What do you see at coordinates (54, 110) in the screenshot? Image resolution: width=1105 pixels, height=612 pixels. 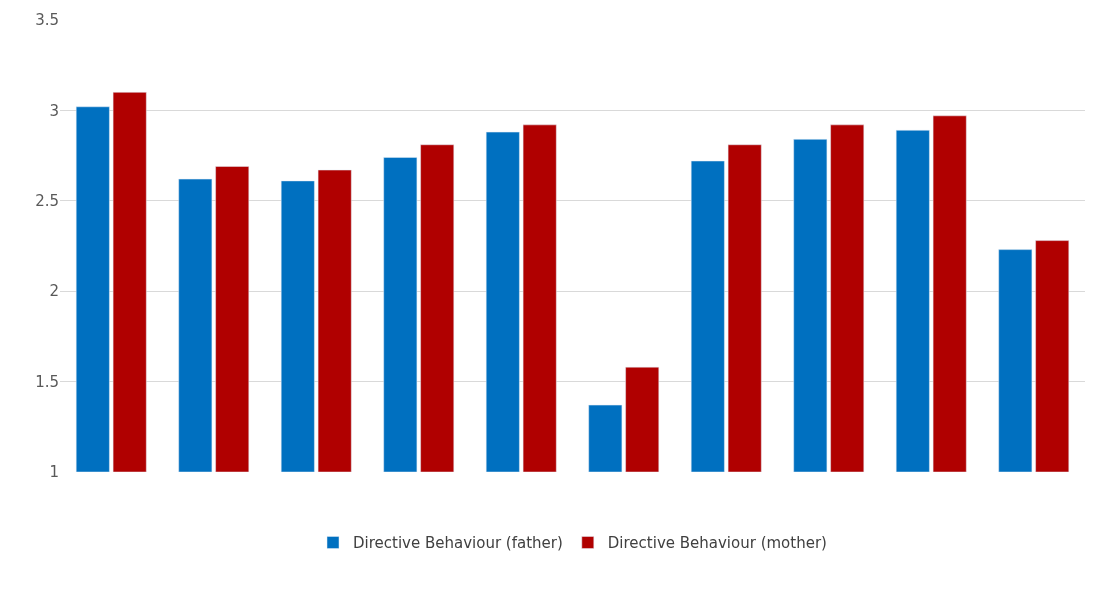 I see `y-tick-label: 3` at bounding box center [54, 110].